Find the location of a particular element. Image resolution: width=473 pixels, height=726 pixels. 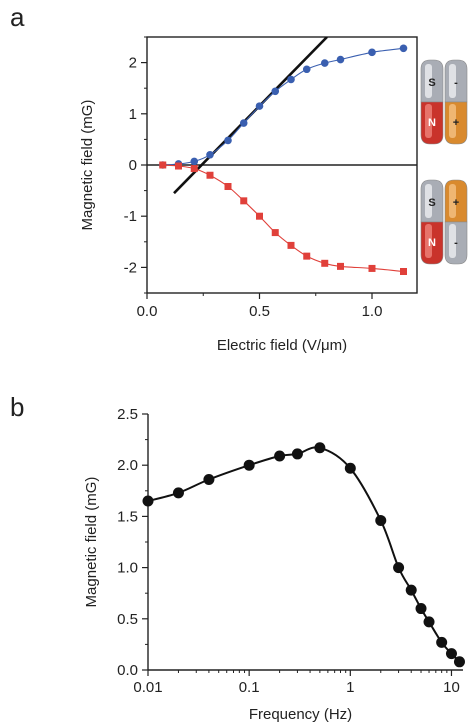

x-tick-label-a: 0.0 is located at coordinates (147, 311).